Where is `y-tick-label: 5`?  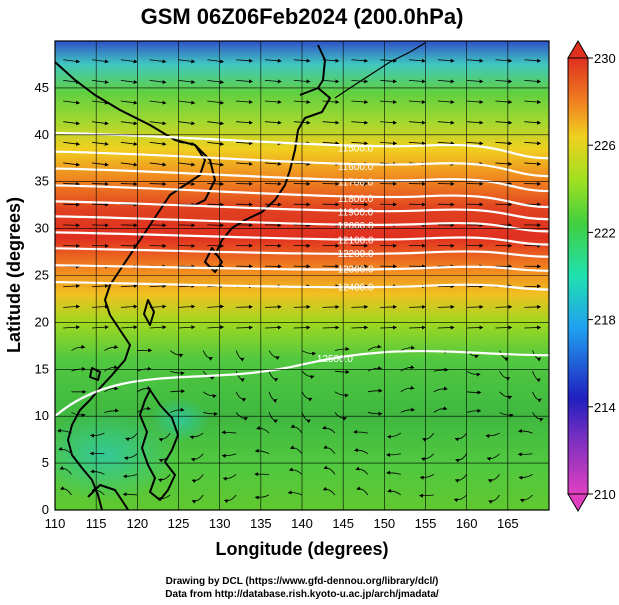
y-tick-label: 5 is located at coordinates (45, 462).